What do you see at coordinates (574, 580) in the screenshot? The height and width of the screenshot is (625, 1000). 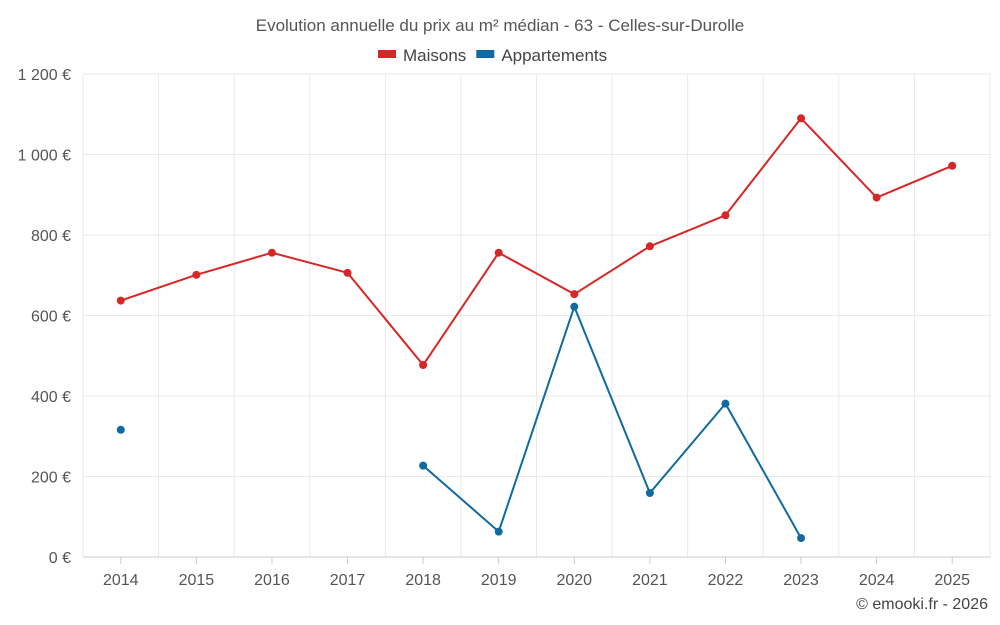 I see `x-tick-label: 2020` at bounding box center [574, 580].